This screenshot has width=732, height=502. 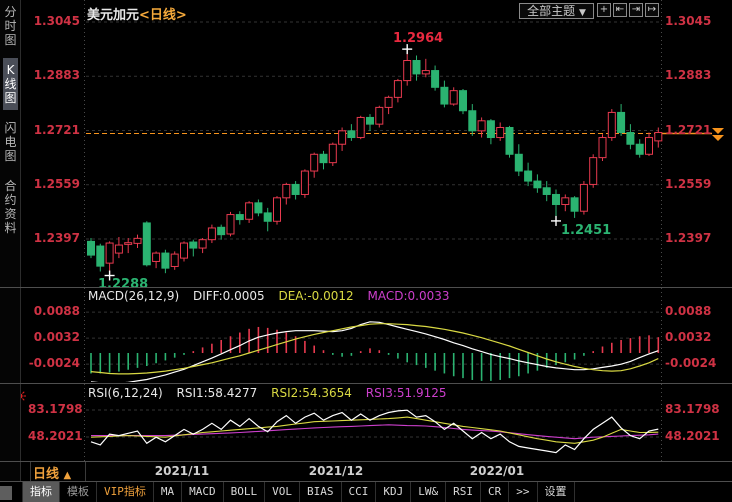 What do you see at coordinates (408, 296) in the screenshot?
I see `macd-macd-value: MACD:0.0033` at bounding box center [408, 296].